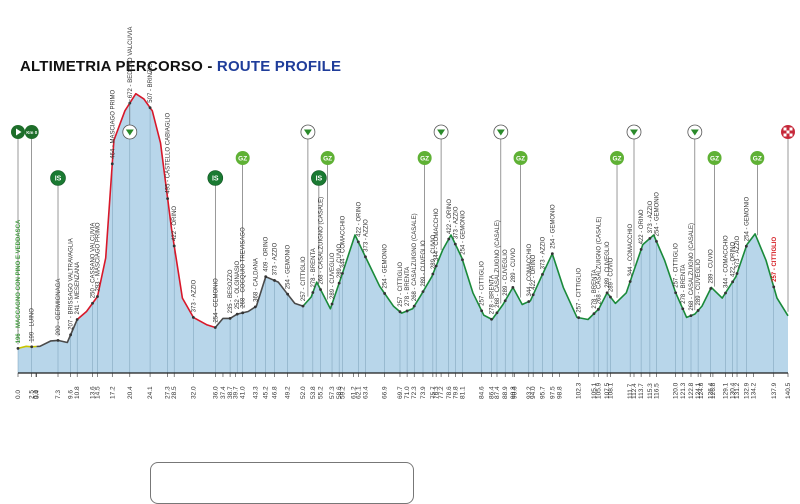  Describe the element at coordinates (231, 291) in the screenshot. I see `waypoint-label: 235 - BESOZZO` at that location.